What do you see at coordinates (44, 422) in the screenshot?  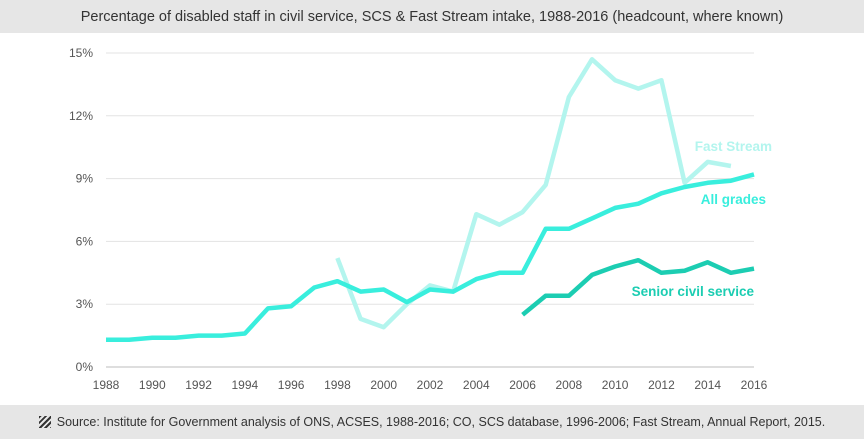 I see `hatched-square-icon` at bounding box center [44, 422].